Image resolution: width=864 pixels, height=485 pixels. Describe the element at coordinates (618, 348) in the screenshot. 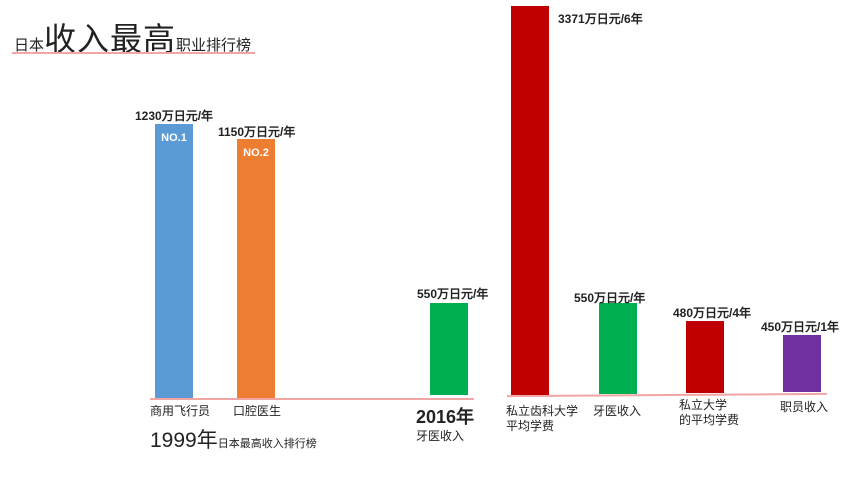

I see `bar-dentist-income` at that location.